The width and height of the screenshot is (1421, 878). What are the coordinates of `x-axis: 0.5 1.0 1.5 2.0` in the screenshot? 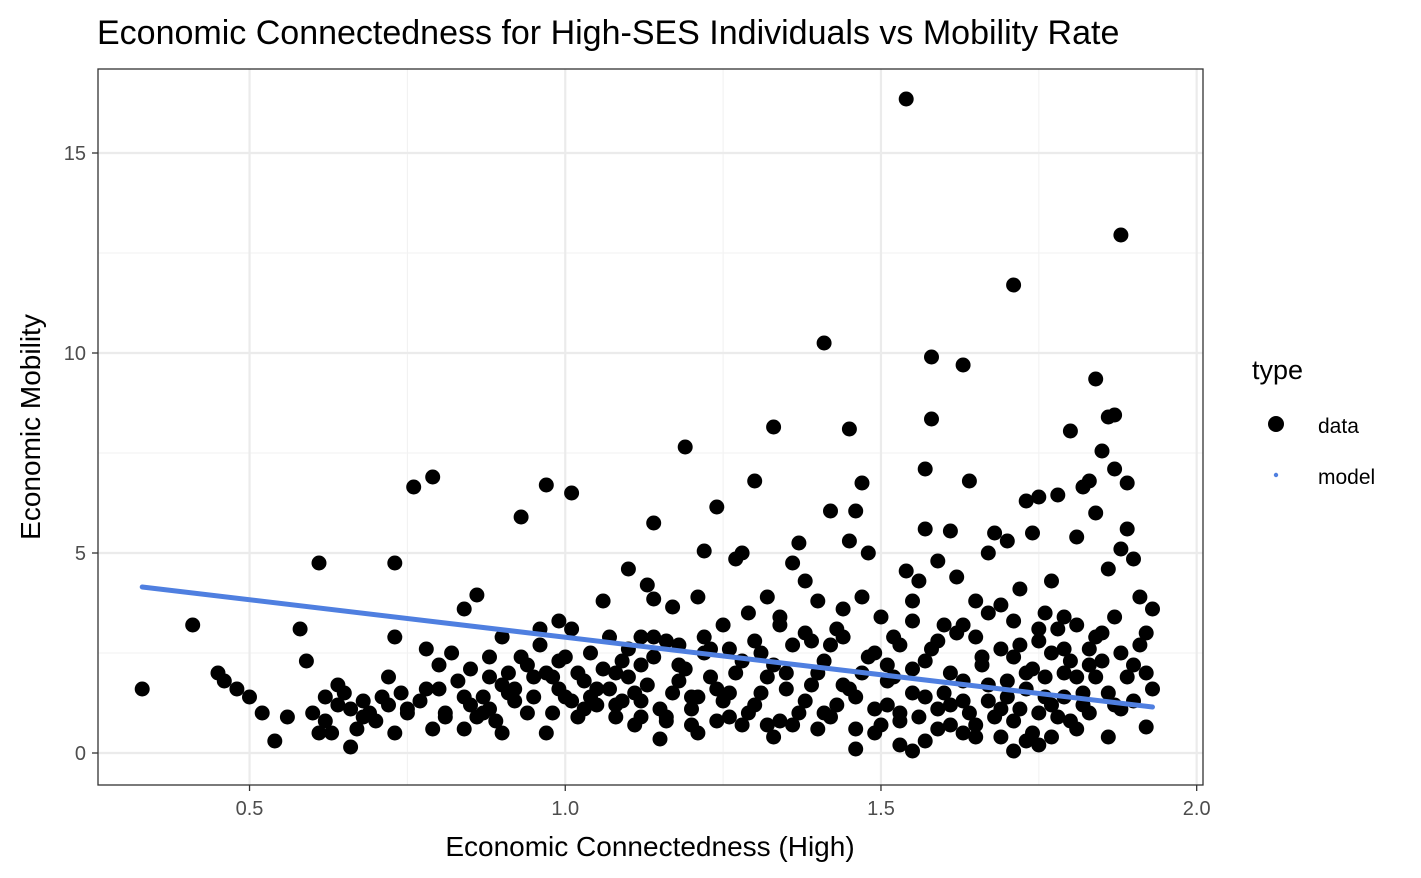 It's located at (723, 802).